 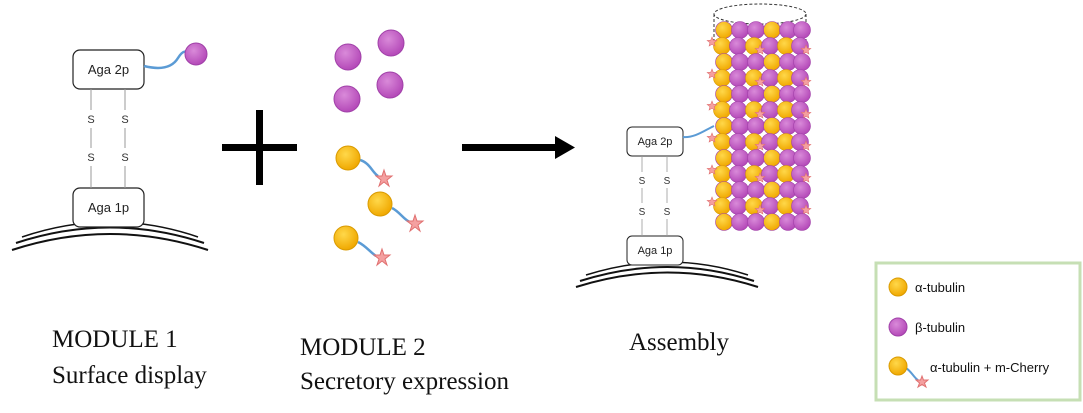 I want to click on module1-caption-title: MODULE 1, so click(x=115, y=339).